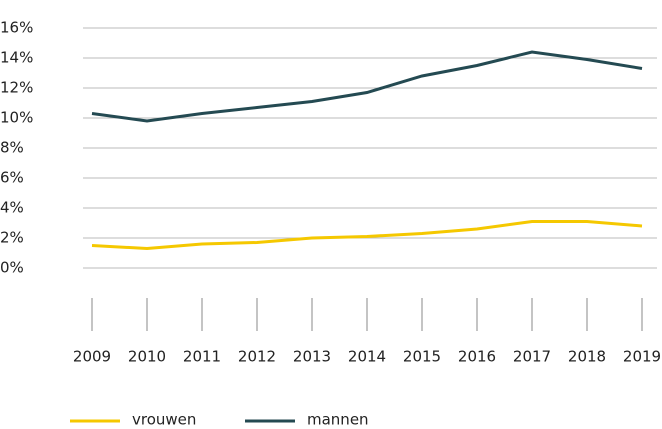  I want to click on y-tick-label: 2%, so click(12, 238).